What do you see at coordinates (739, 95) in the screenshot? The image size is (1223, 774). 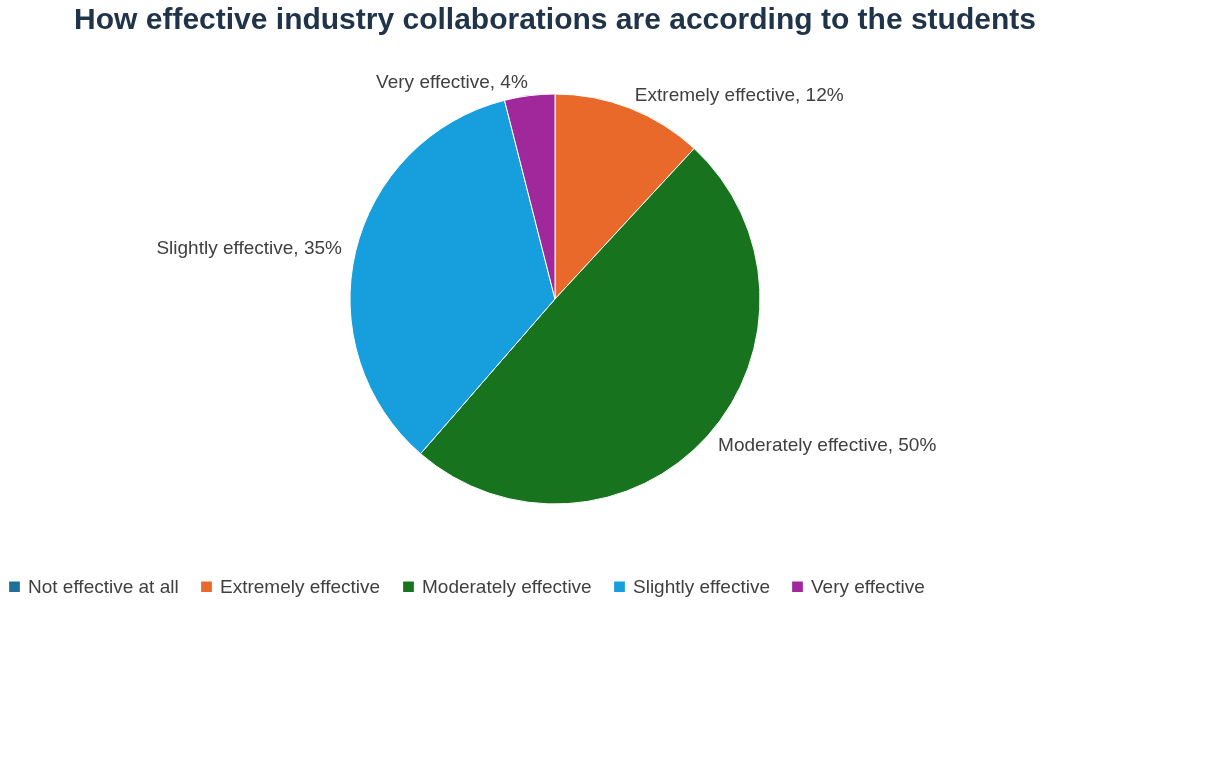 I see `data-label: Extremely effective, 12%` at bounding box center [739, 95].